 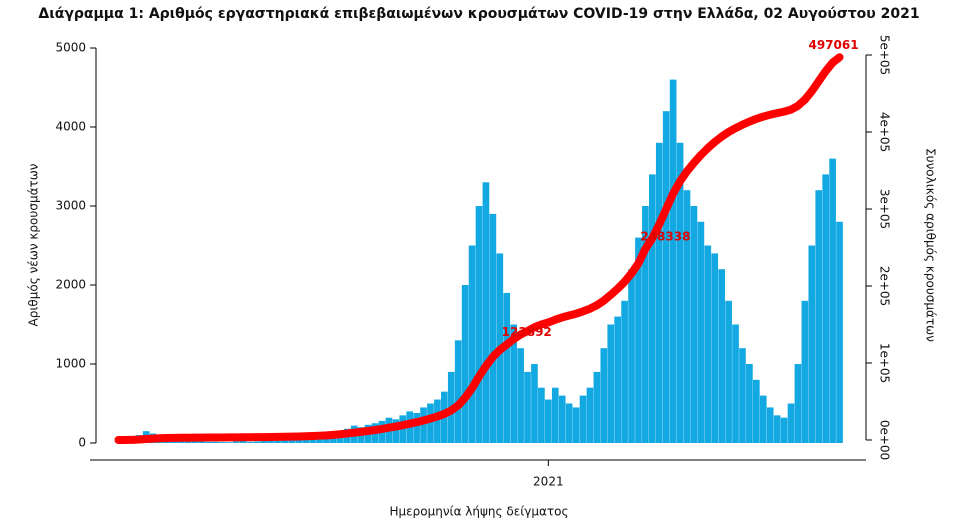 I want to click on y-tick-label: 5000, so click(x=70, y=48).